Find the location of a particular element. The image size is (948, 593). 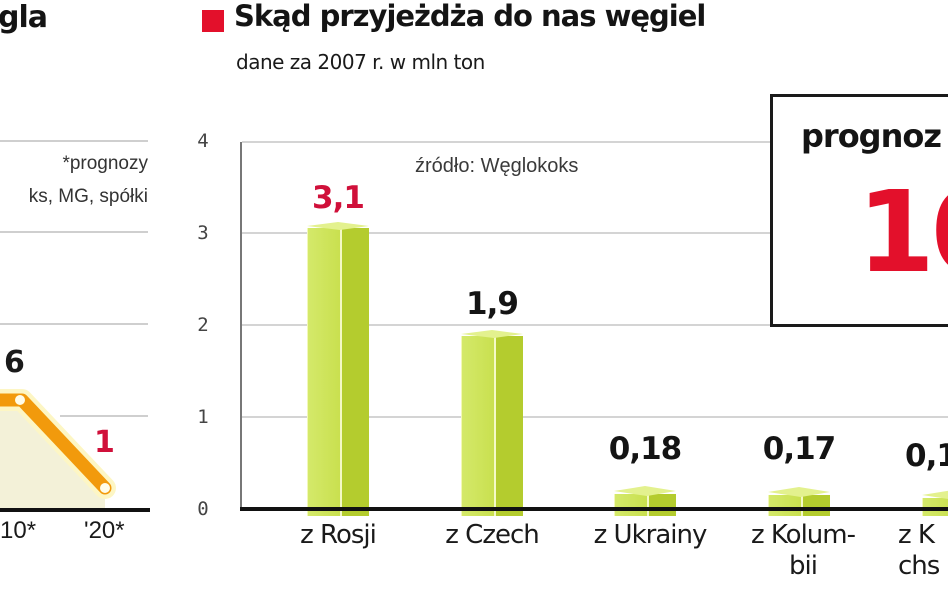

left-x-axis is located at coordinates (75, 510).